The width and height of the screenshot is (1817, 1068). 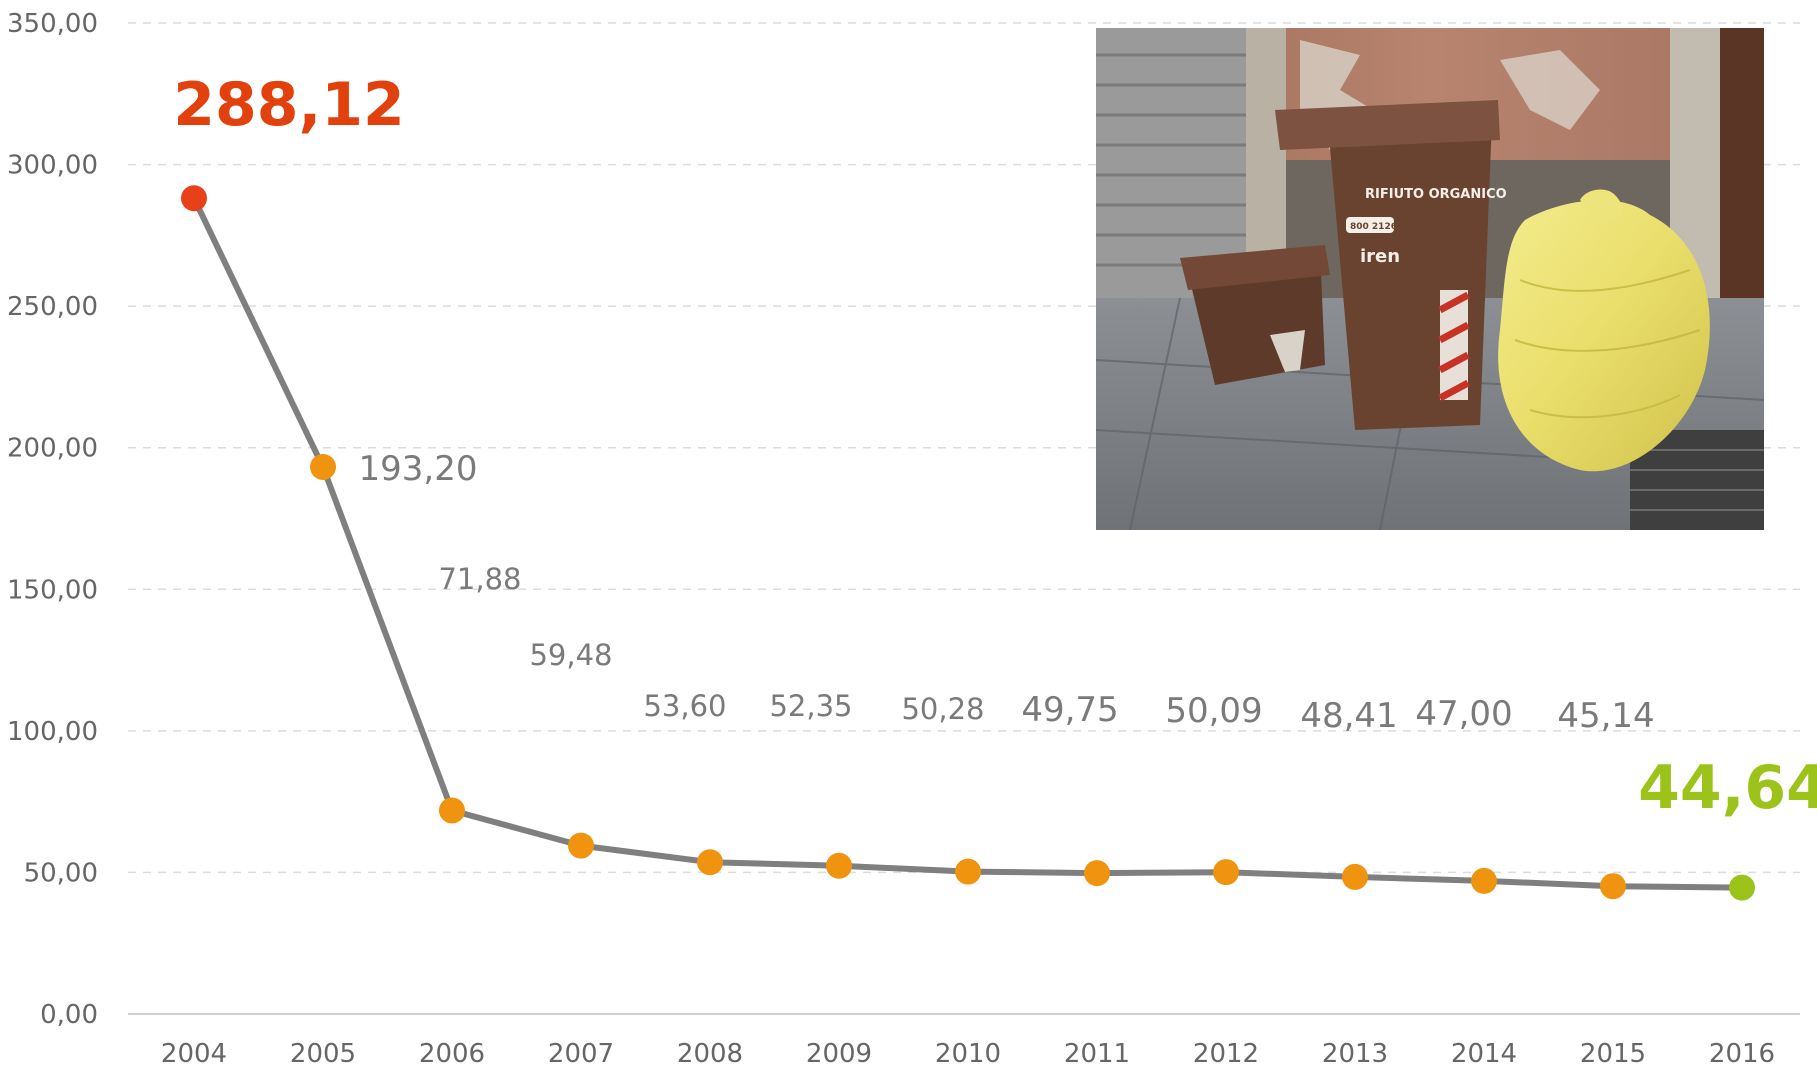 I want to click on data-label: 59,48, so click(x=570, y=655).